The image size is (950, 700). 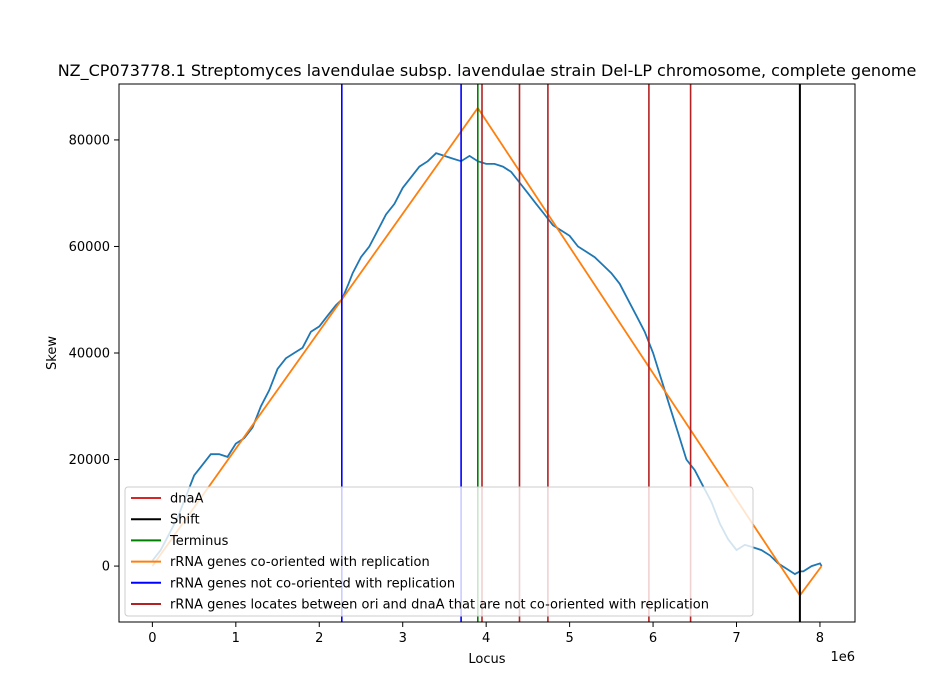 I want to click on x-axis-offset-label: 1e6, so click(x=842, y=657).